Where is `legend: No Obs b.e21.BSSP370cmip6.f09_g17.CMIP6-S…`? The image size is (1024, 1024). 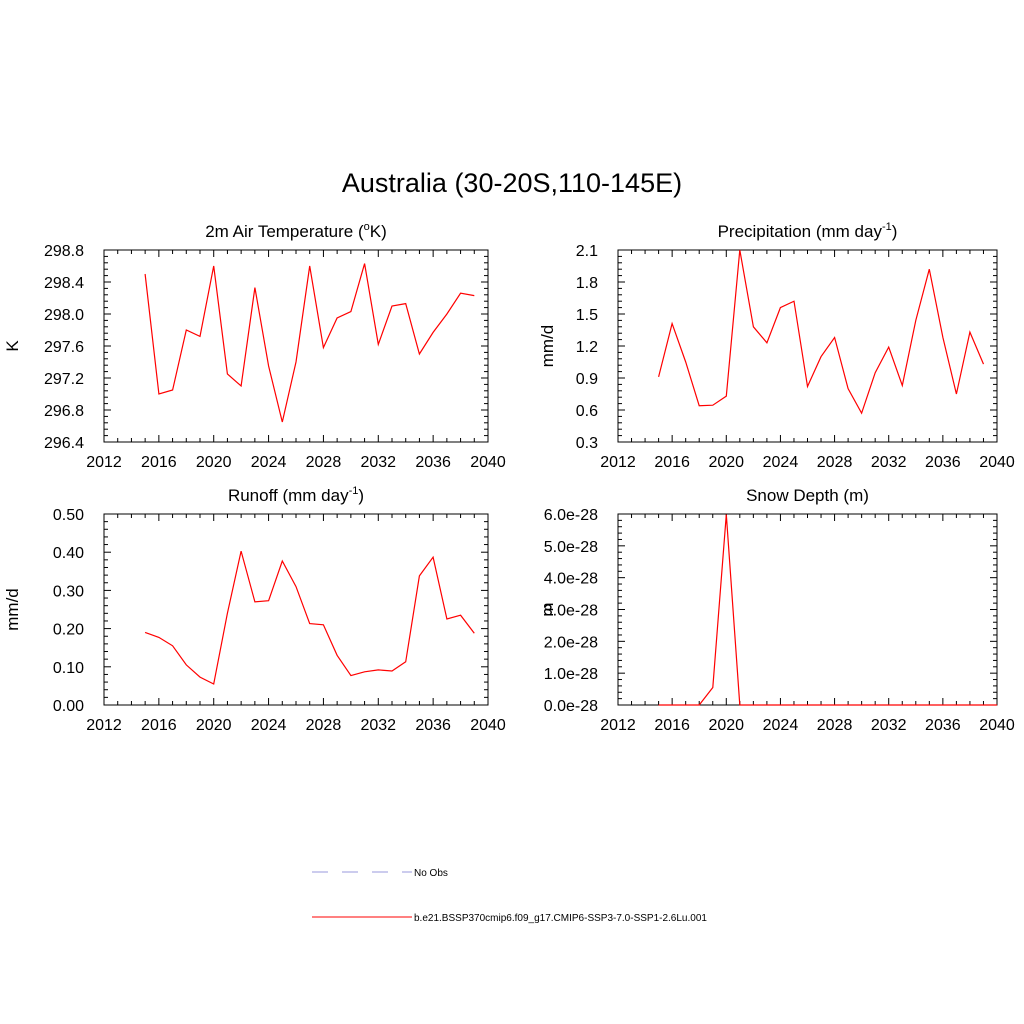
legend: No Obs b.e21.BSSP370cmip6.f09_g17.CMIP6-S… is located at coordinates (509, 896).